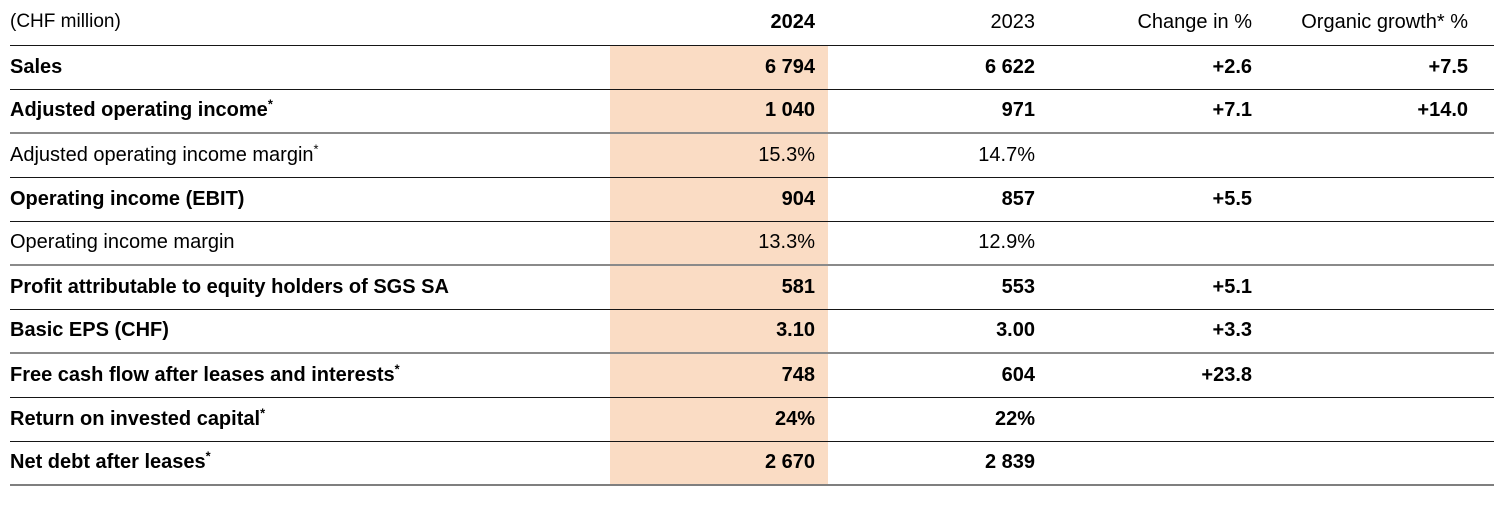 The width and height of the screenshot is (1504, 505). Describe the element at coordinates (719, 67) in the screenshot. I see `value-2024: 6 794` at that location.